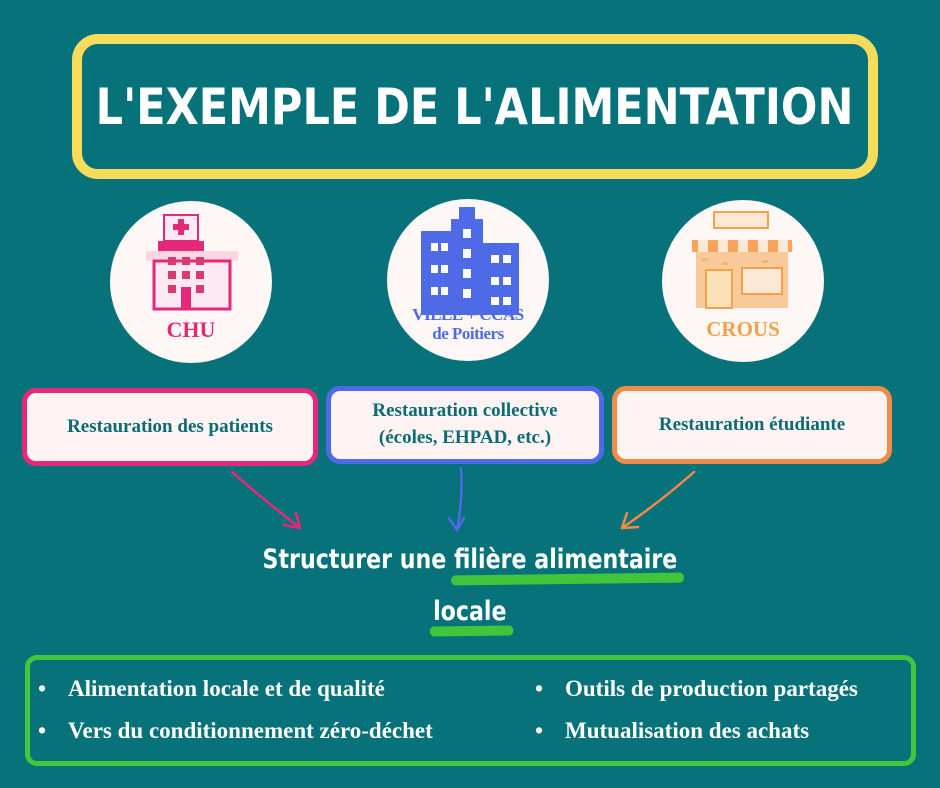 The image size is (940, 788). I want to click on headline-part1: Structurer une, so click(358, 559).